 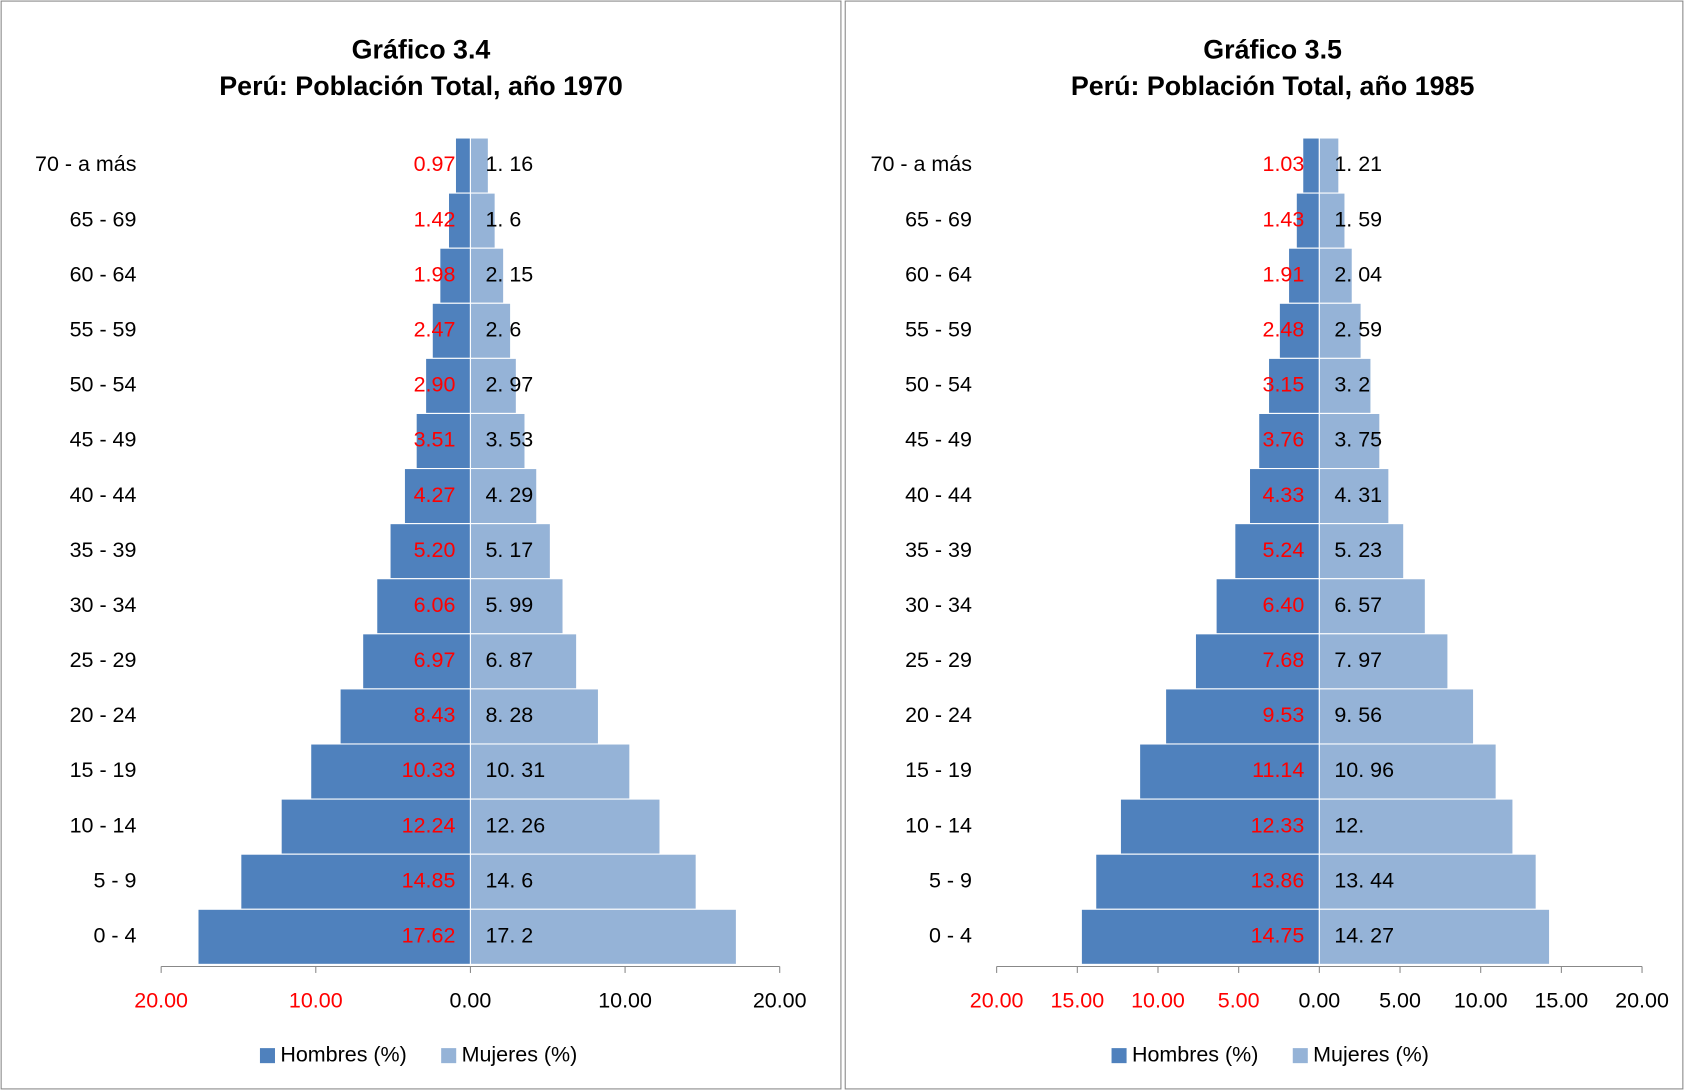 What do you see at coordinates (509, 385) in the screenshot?
I see `value-label: 2. 97` at bounding box center [509, 385].